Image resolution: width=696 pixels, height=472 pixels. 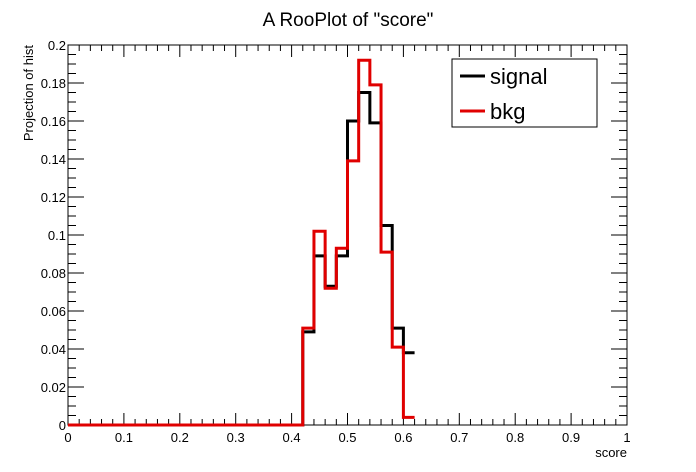 What do you see at coordinates (53, 311) in the screenshot?
I see `y-tick-label: 0.06` at bounding box center [53, 311].